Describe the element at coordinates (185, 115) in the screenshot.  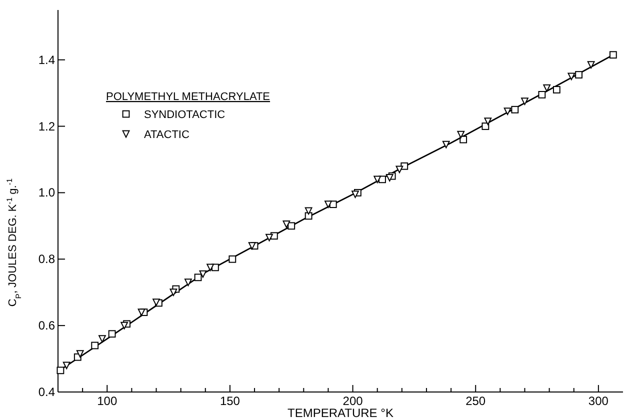
I see `legend-label: SYNDIOTACTIC` at that location.